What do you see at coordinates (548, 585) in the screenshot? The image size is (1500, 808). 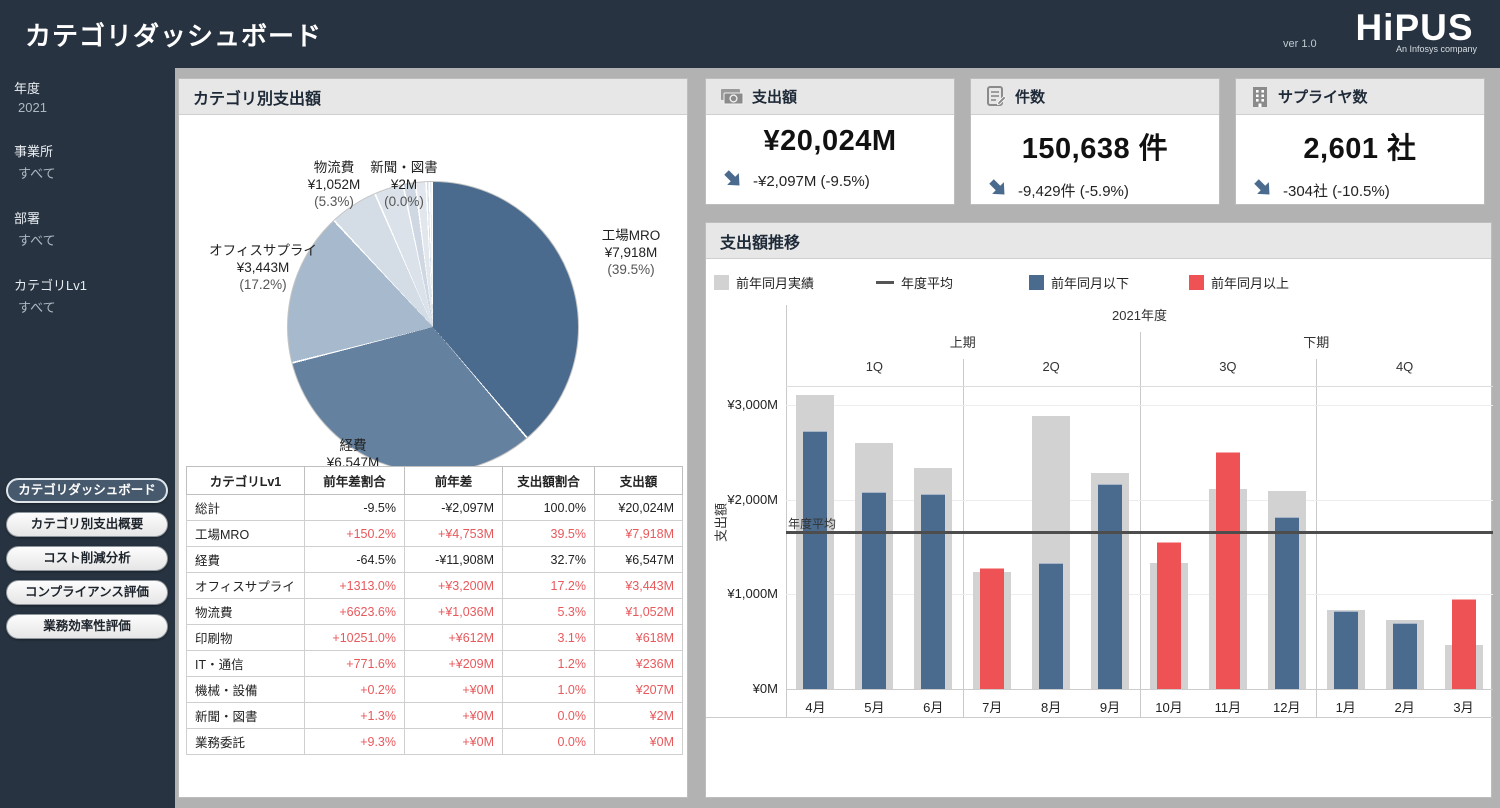 I see `cell-share: 17.2%` at bounding box center [548, 585].